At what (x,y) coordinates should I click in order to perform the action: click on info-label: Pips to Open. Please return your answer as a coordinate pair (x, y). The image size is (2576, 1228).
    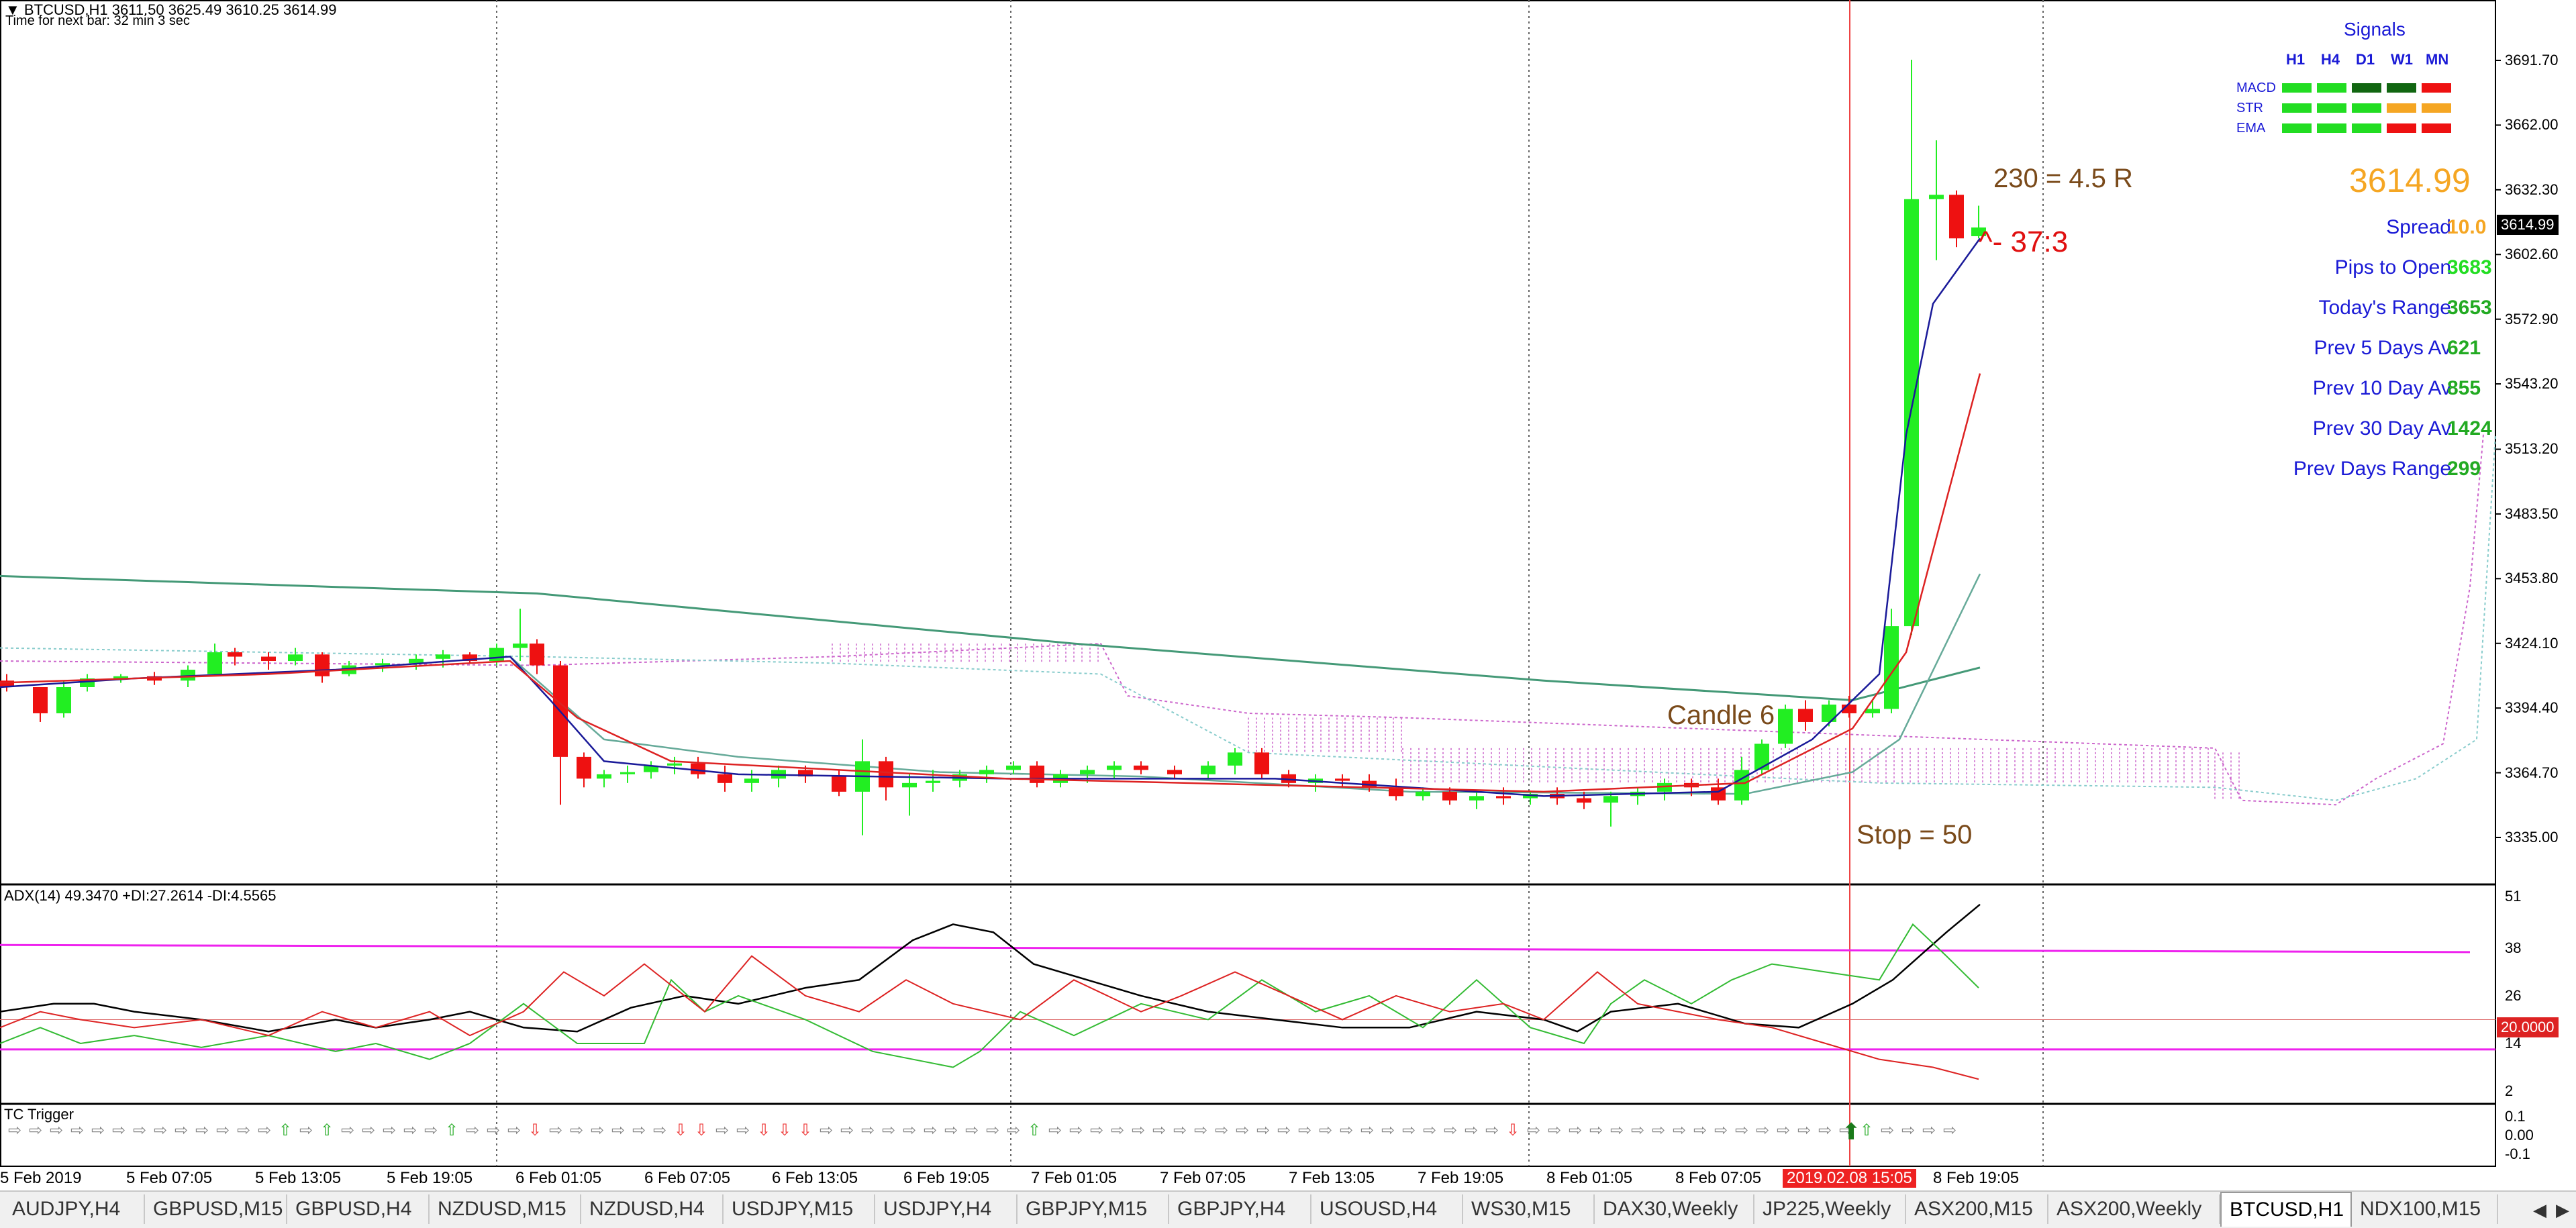
    Looking at the image, I should click on (2392, 267).